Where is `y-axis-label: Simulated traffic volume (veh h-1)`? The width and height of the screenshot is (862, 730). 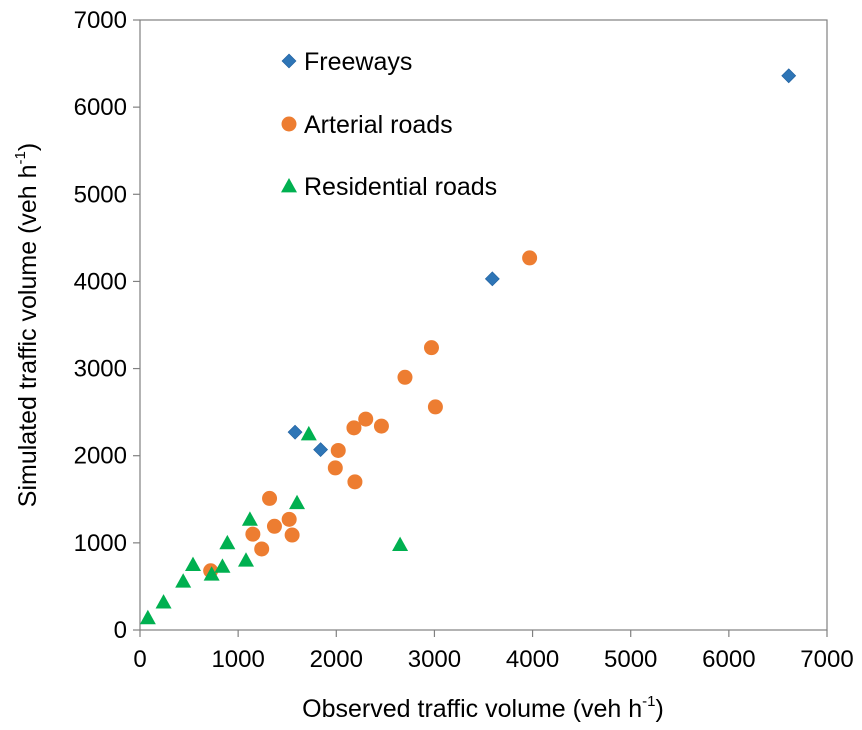
y-axis-label: Simulated traffic volume (veh h-1) is located at coordinates (27, 325).